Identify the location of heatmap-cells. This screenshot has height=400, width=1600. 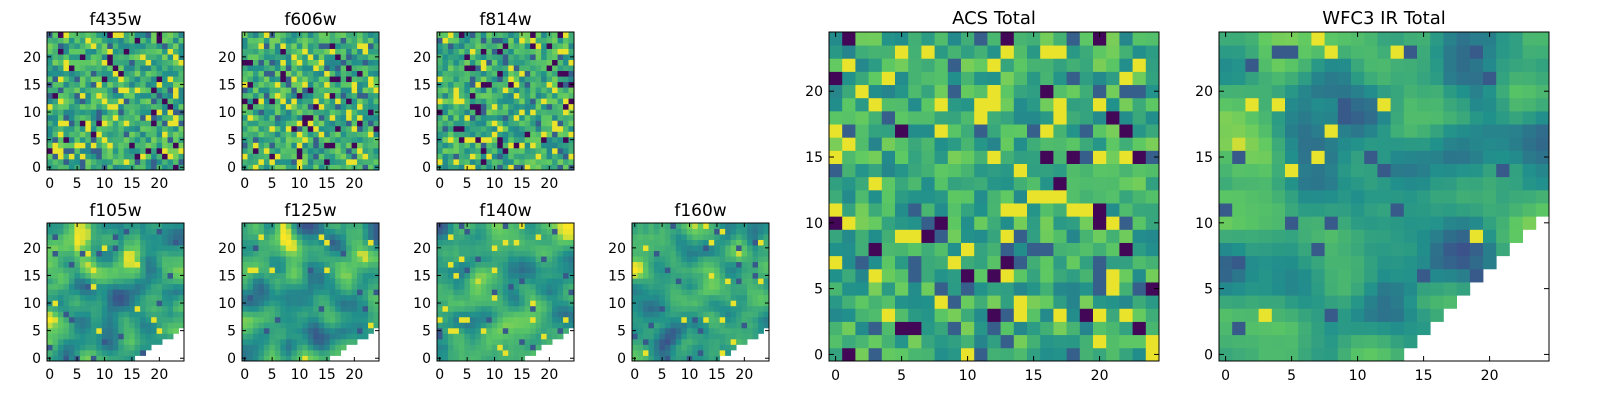
(116, 101).